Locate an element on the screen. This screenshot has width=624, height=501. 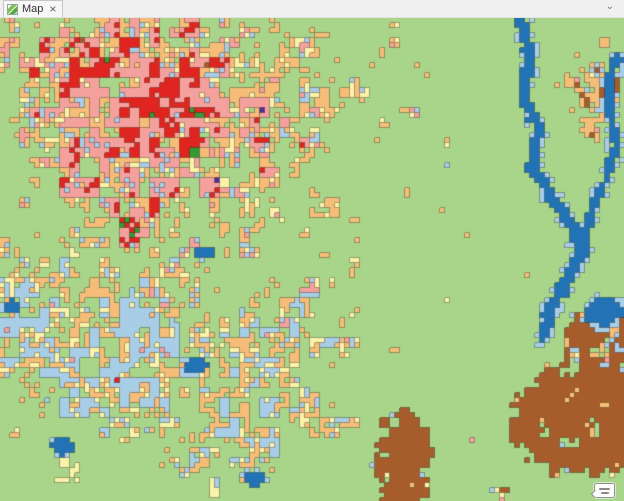
tab-map: Map × is located at coordinates (33, 8).